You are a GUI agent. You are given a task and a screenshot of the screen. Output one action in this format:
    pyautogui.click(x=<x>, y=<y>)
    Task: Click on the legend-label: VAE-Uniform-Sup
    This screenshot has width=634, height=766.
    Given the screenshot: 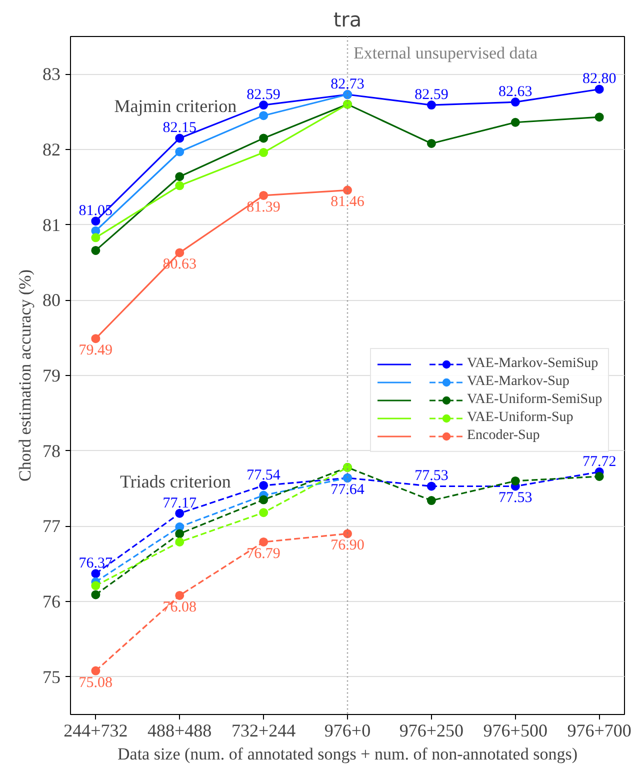 What is the action you would take?
    pyautogui.click(x=520, y=418)
    